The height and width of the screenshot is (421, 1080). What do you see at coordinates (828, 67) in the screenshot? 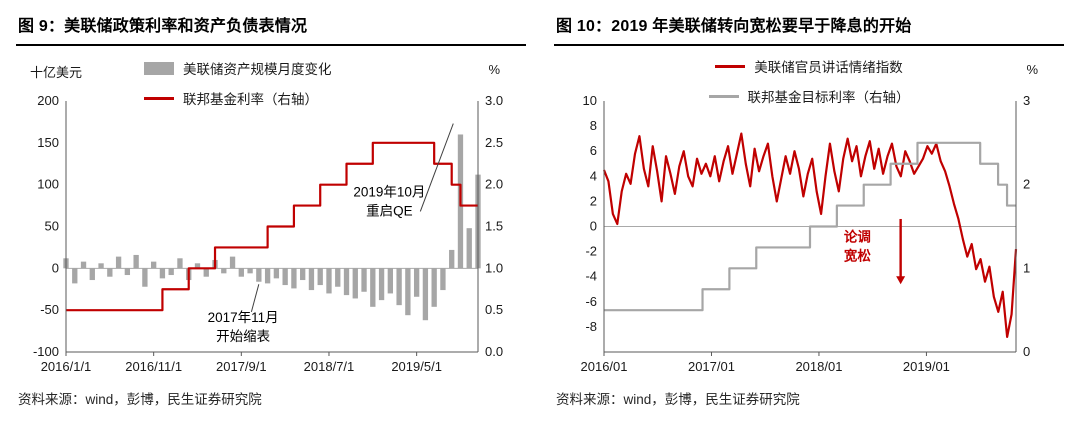
I see `legend-label: 美联储官员讲话情绪指数` at bounding box center [828, 67].